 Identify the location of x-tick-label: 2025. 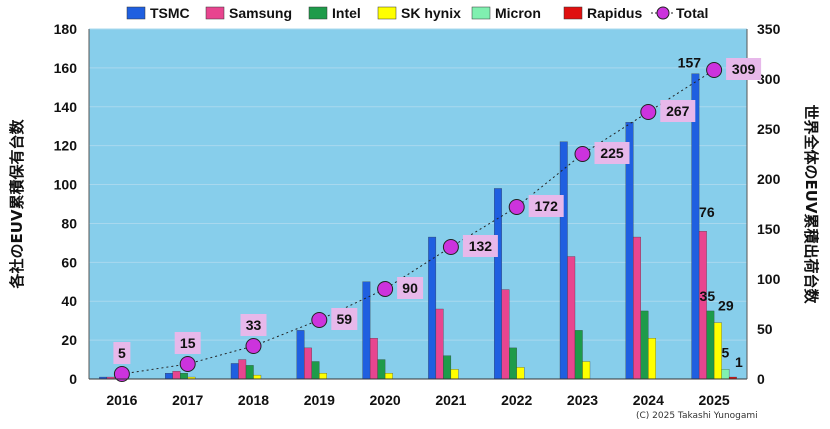
(714, 400).